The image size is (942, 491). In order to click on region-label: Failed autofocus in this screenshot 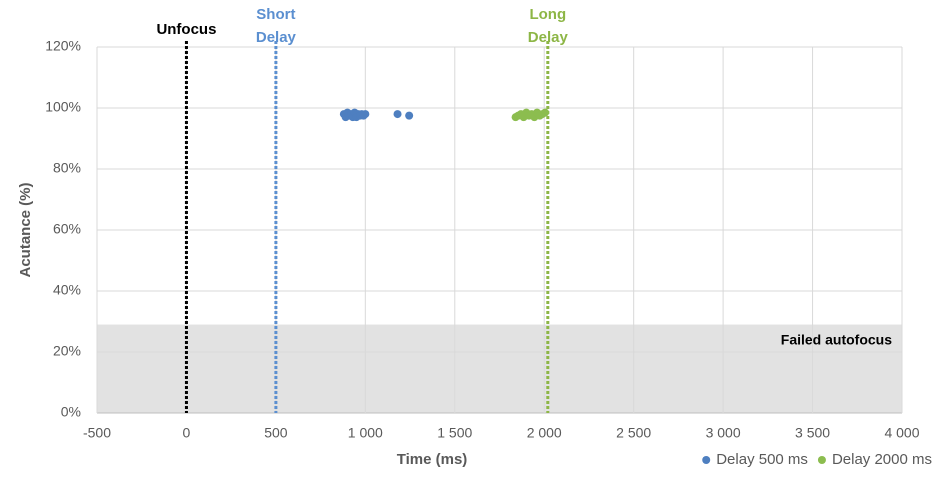, I will do `click(836, 339)`.